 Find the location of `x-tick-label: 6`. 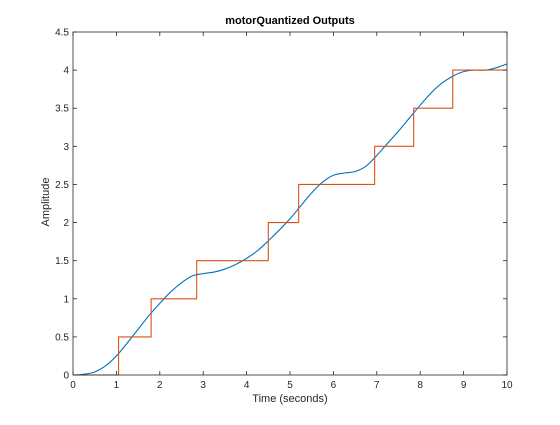

x-tick-label: 6 is located at coordinates (334, 385).